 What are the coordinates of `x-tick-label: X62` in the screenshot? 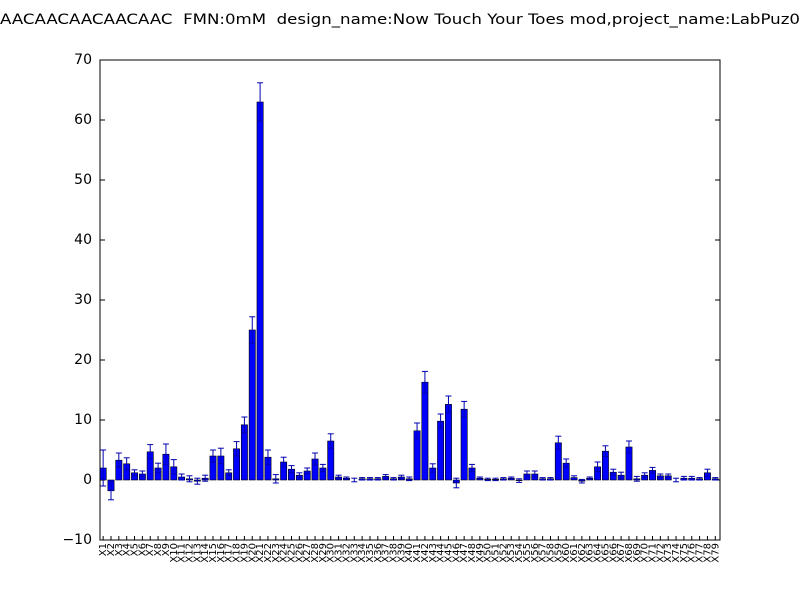 It's located at (582, 553).